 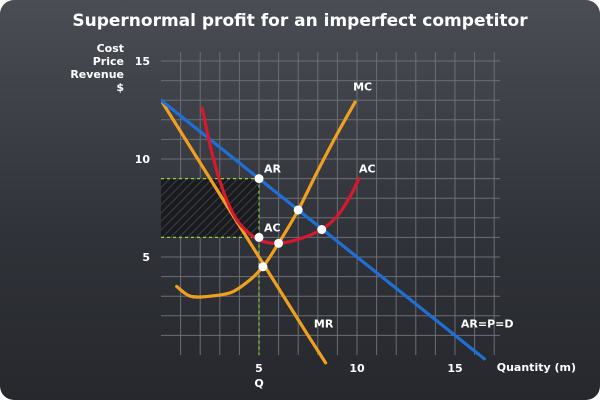 What do you see at coordinates (367, 169) in the screenshot?
I see `curve-label: AC` at bounding box center [367, 169].